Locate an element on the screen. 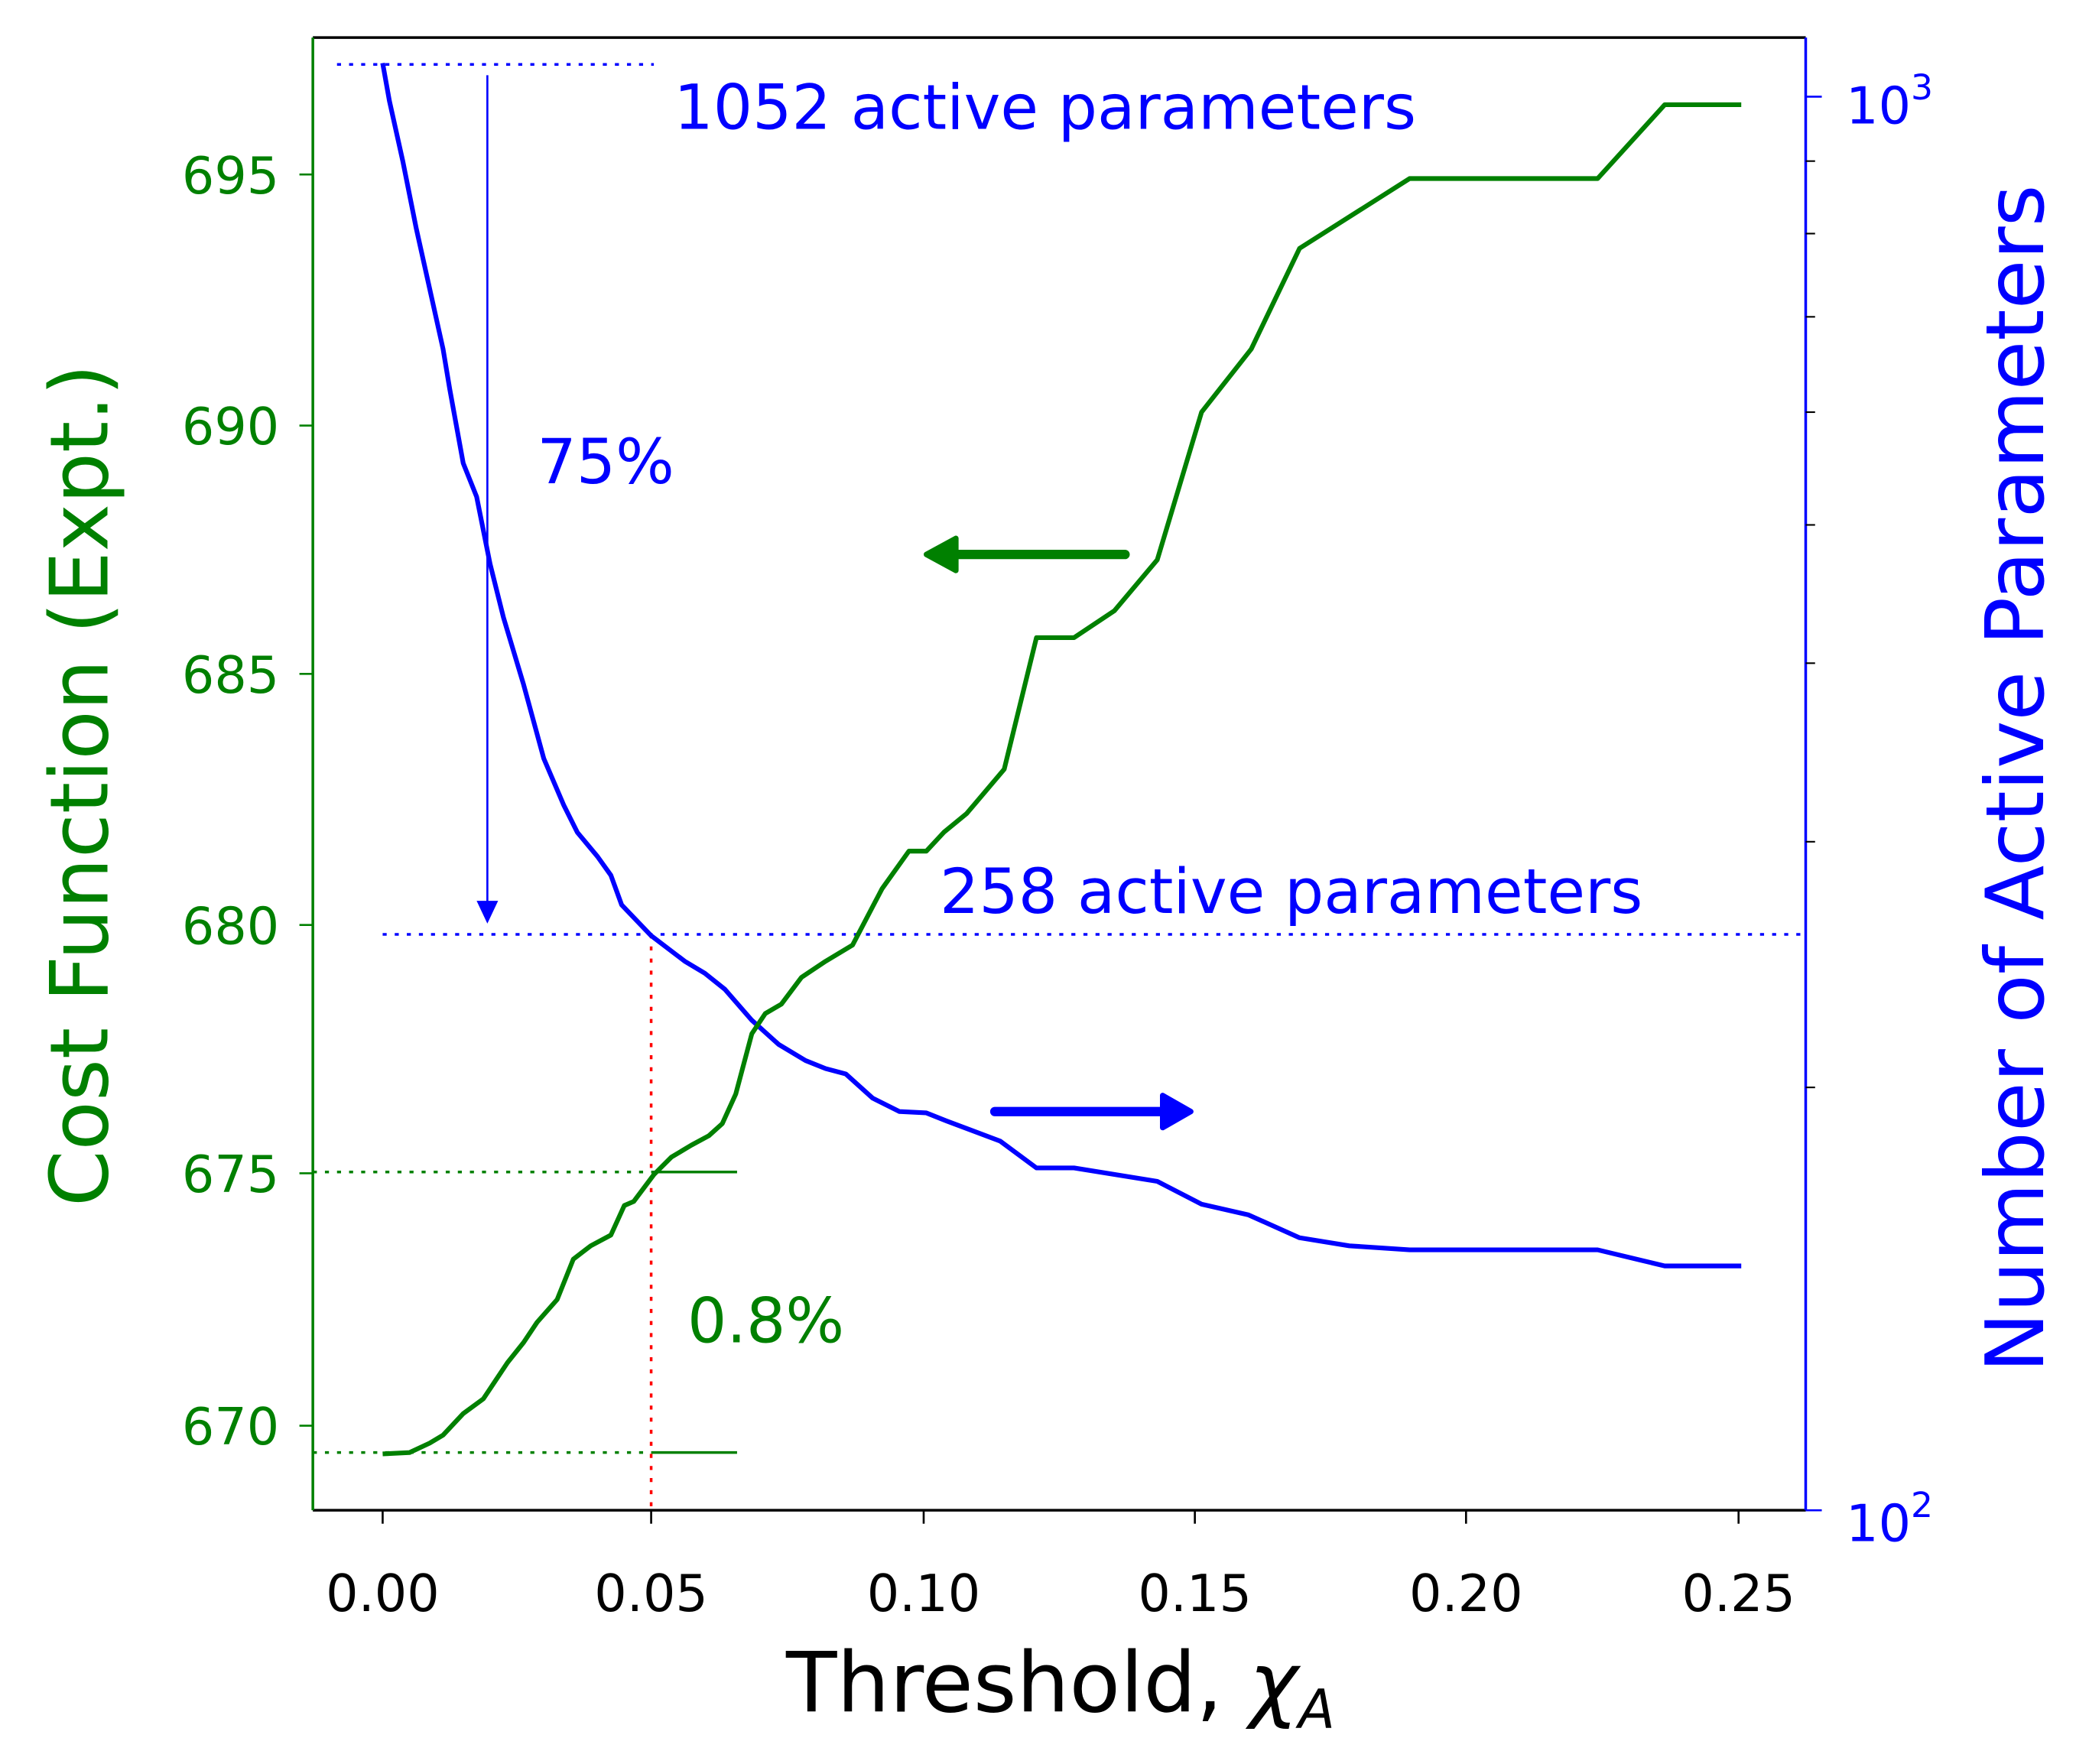  x-tick: 0.20 is located at coordinates (1466, 1566).